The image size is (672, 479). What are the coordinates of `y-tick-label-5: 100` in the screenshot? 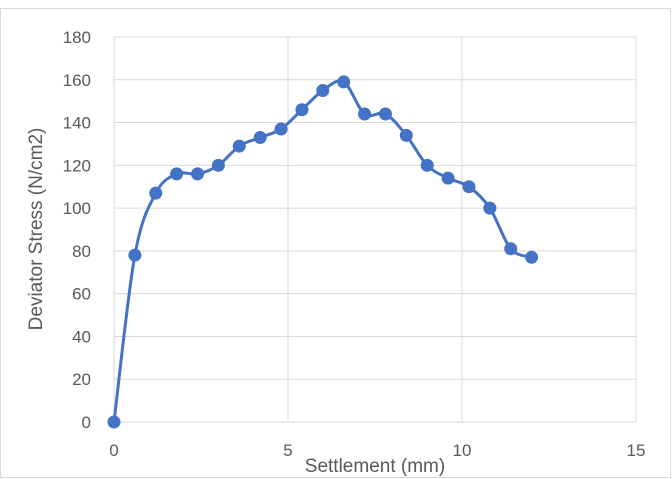 It's located at (77, 208).